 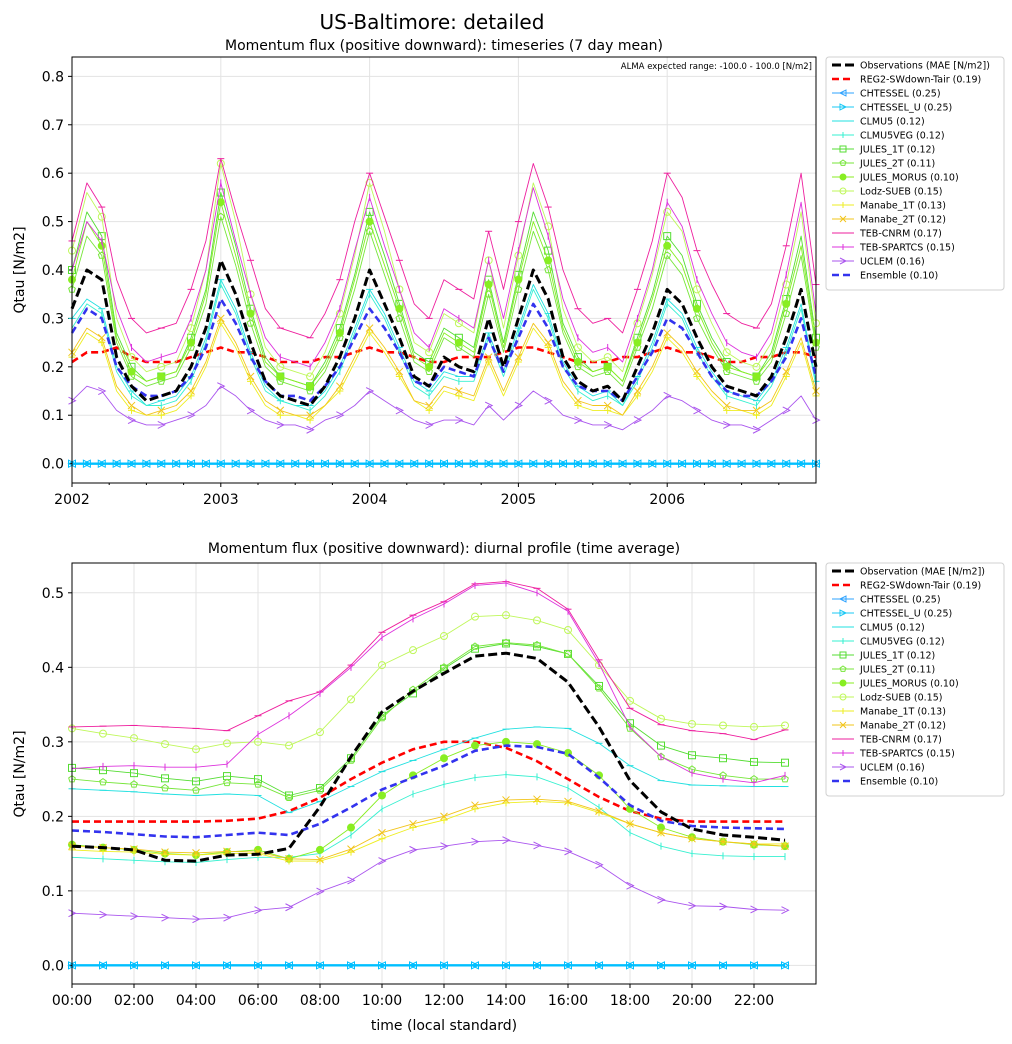 What do you see at coordinates (429, 965) in the screenshot?
I see `series-chtessel_u` at bounding box center [429, 965].